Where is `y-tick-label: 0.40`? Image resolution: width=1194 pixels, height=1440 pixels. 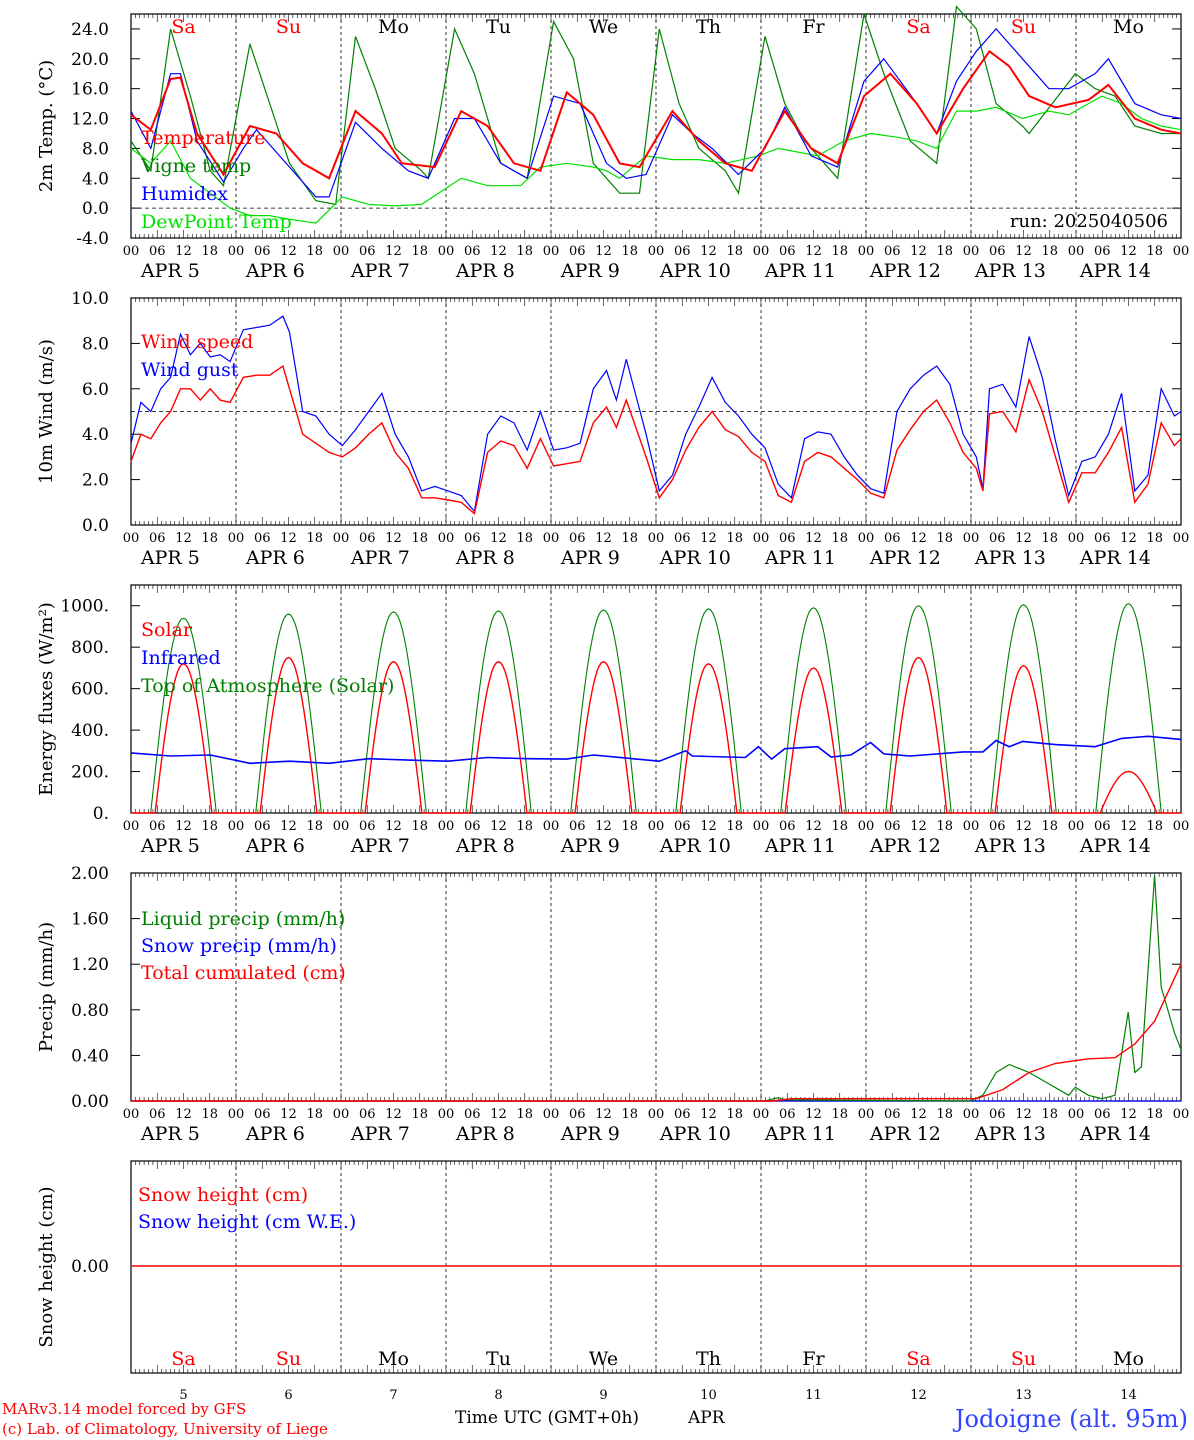
y-tick-label: 0.40 is located at coordinates (90, 1056).